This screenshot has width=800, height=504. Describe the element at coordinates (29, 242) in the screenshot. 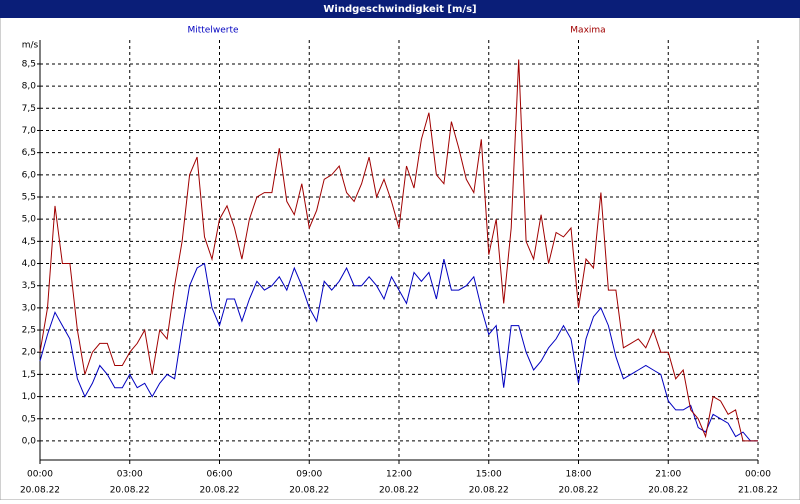

I see `y-tick-label: 4,5` at that location.